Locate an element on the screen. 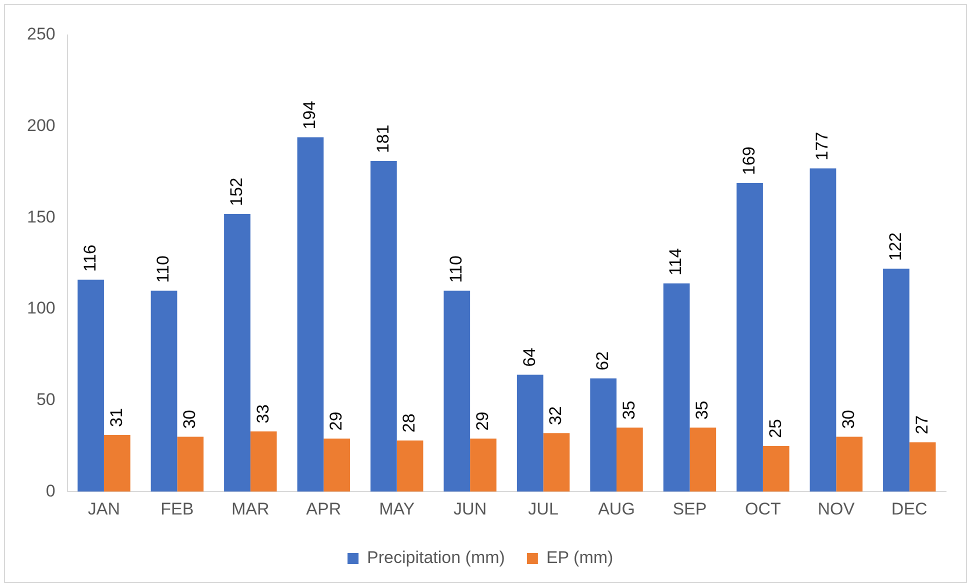  x-tick-label: APR is located at coordinates (324, 508).